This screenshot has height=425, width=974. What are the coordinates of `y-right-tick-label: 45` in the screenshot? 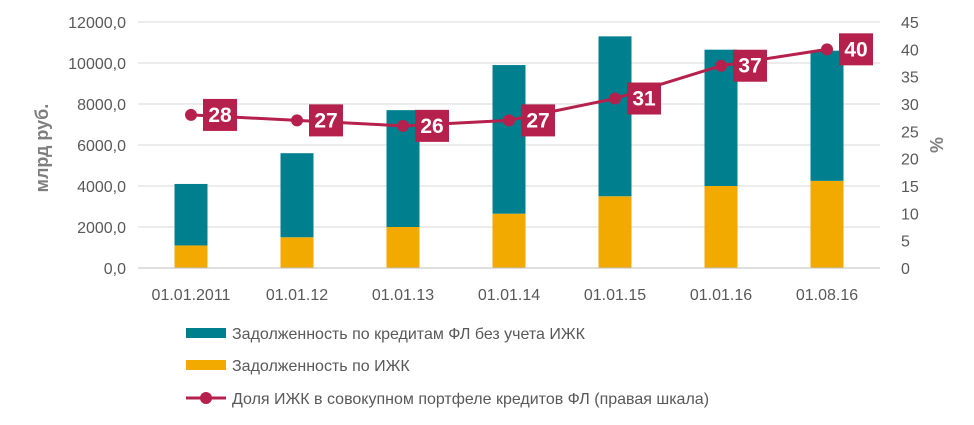 It's located at (910, 23).